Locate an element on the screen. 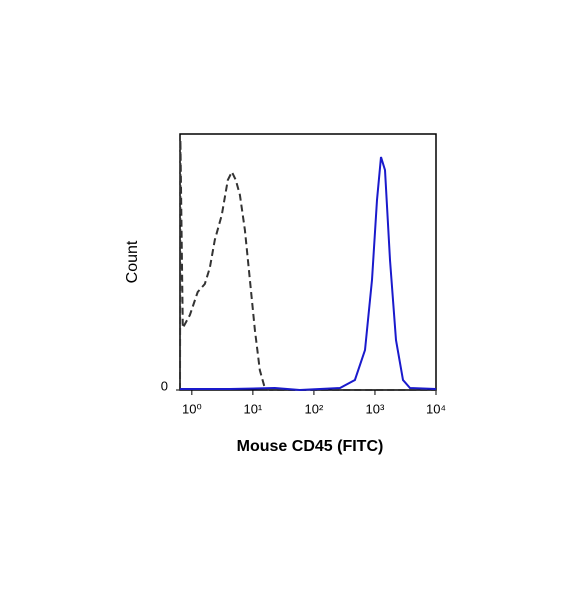  x-tick-label: 10⁰ is located at coordinates (192, 408).